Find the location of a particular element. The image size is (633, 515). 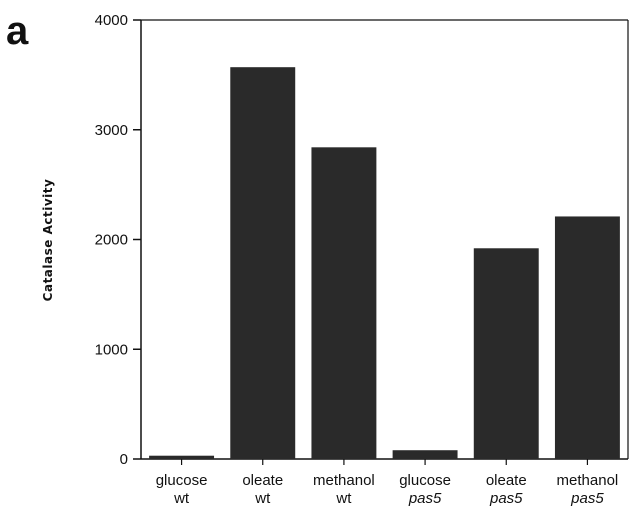

y-ticks: 0 1000 2000 3000 4000 is located at coordinates (118, 240).